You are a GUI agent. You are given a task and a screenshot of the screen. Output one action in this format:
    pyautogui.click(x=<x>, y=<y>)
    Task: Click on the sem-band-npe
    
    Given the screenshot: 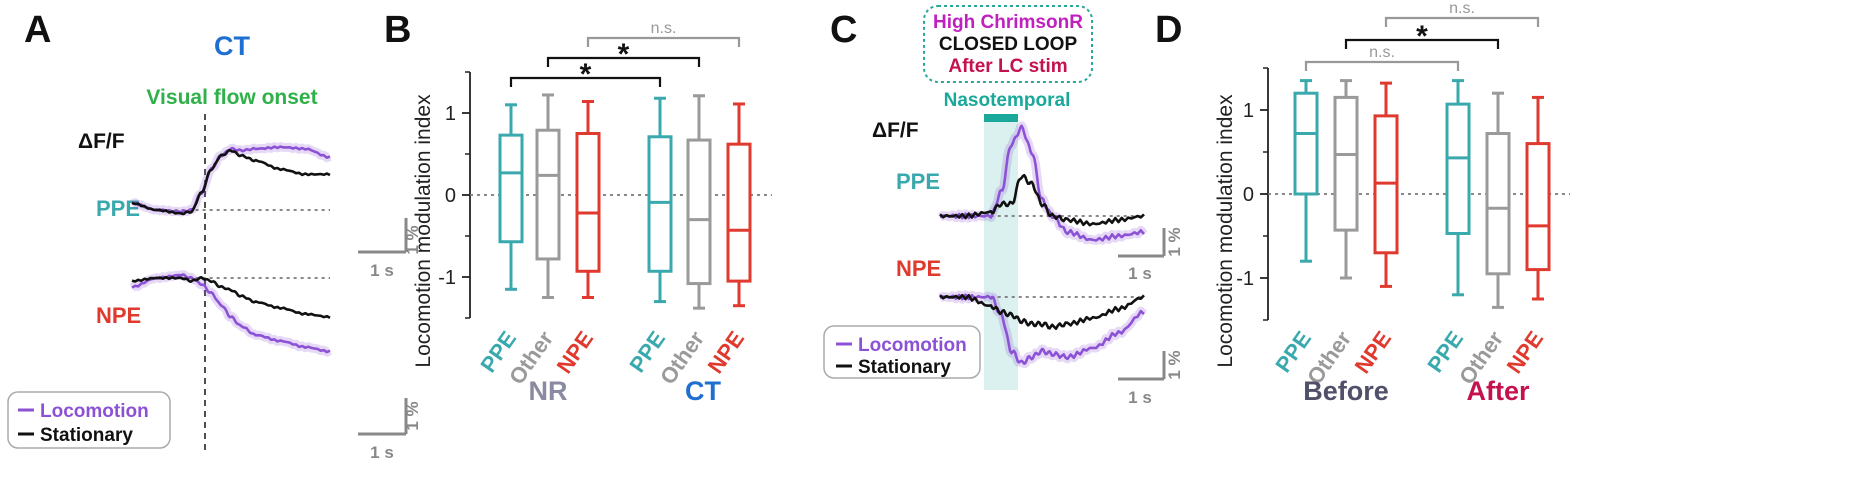 What is the action you would take?
    pyautogui.click(x=1043, y=329)
    